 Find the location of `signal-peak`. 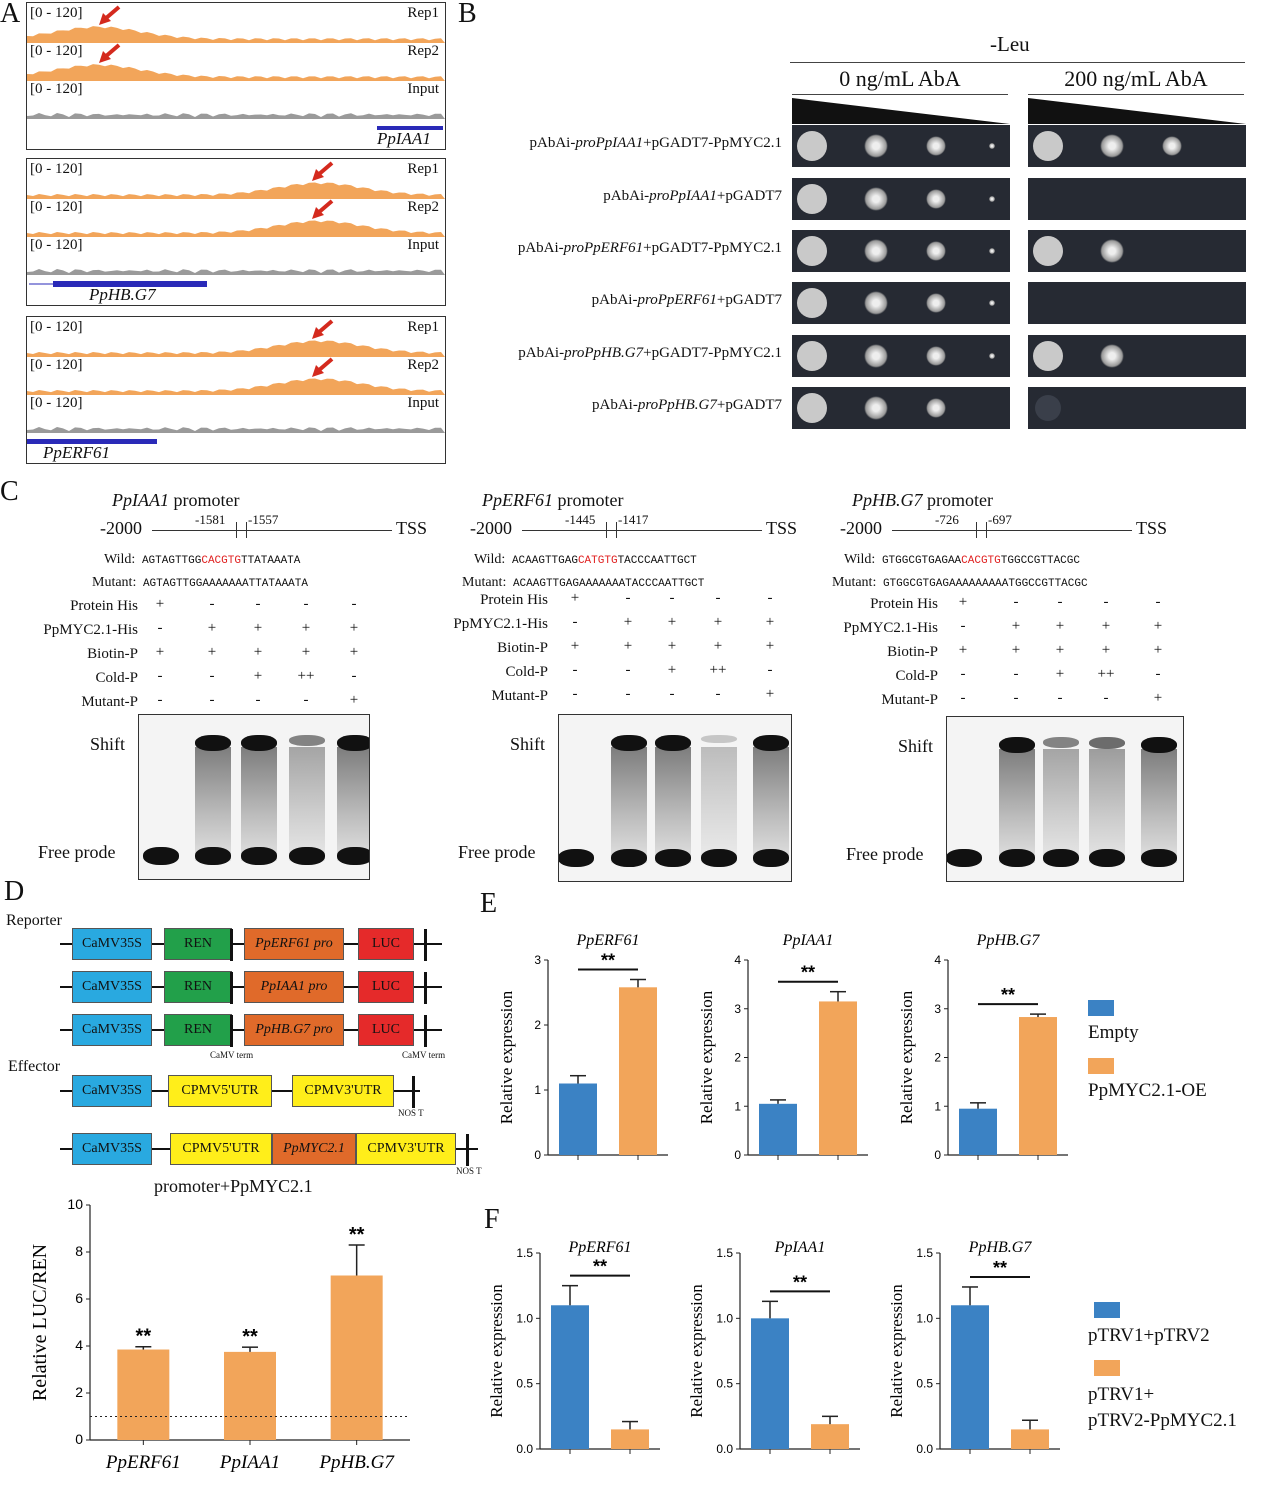

signal-peak is located at coordinates (236, 386).